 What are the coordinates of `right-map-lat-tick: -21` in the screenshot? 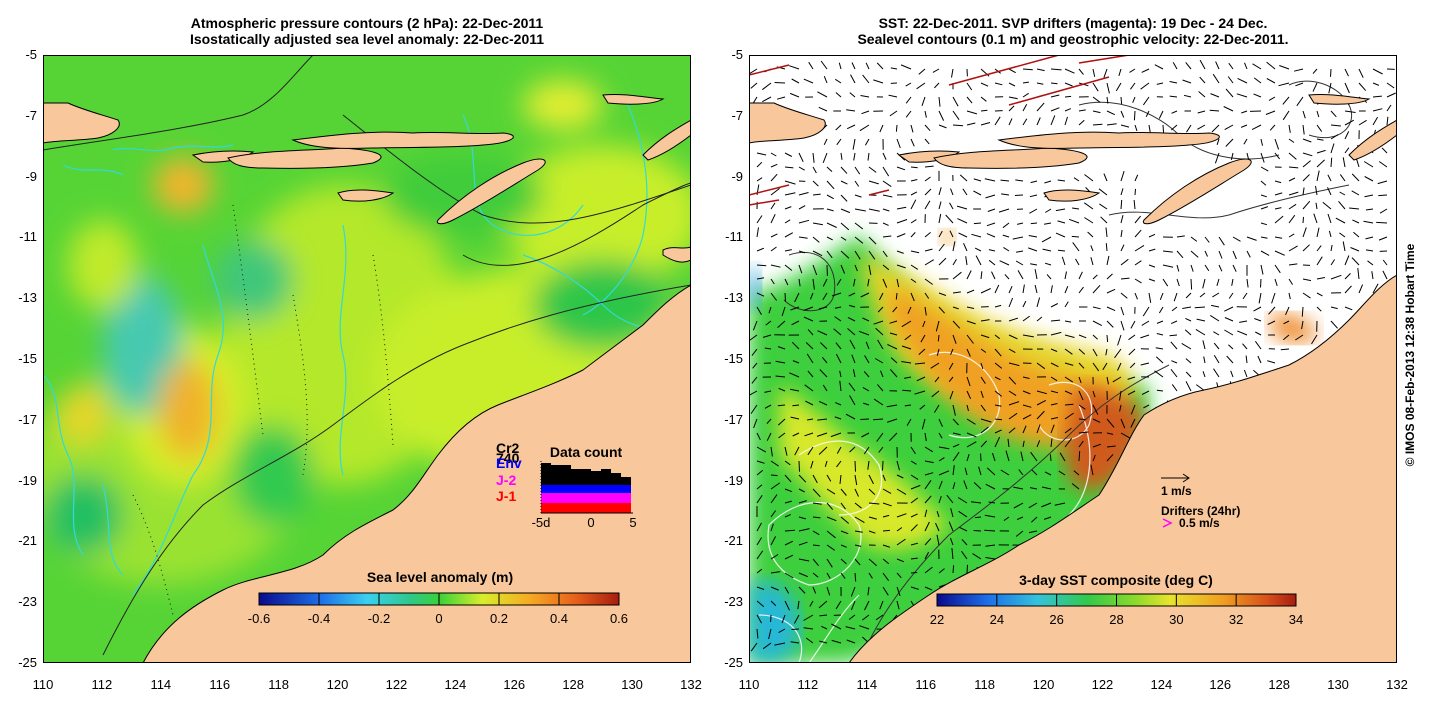 It's located at (733, 541).